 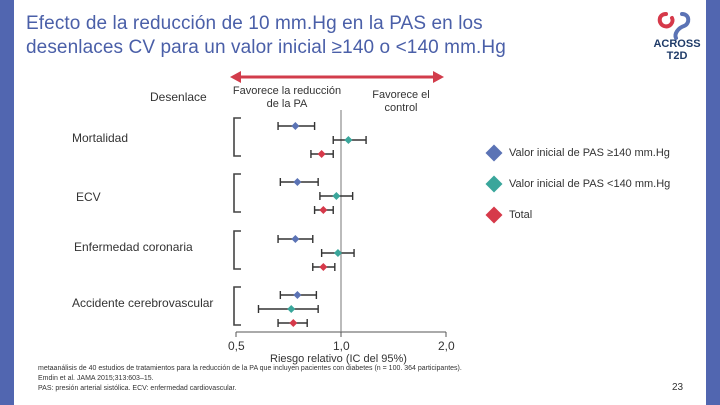 I want to click on favours-right-arrowhead, so click(x=438, y=77).